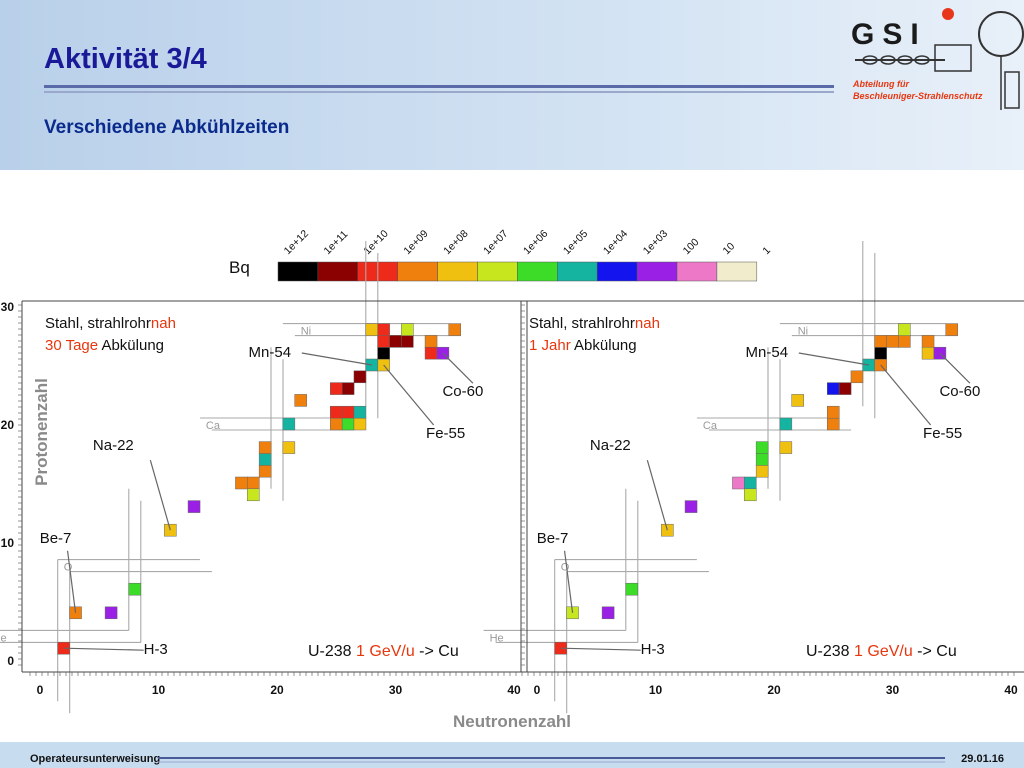  What do you see at coordinates (213, 426) in the screenshot?
I see `magic-label: Ca` at bounding box center [213, 426].